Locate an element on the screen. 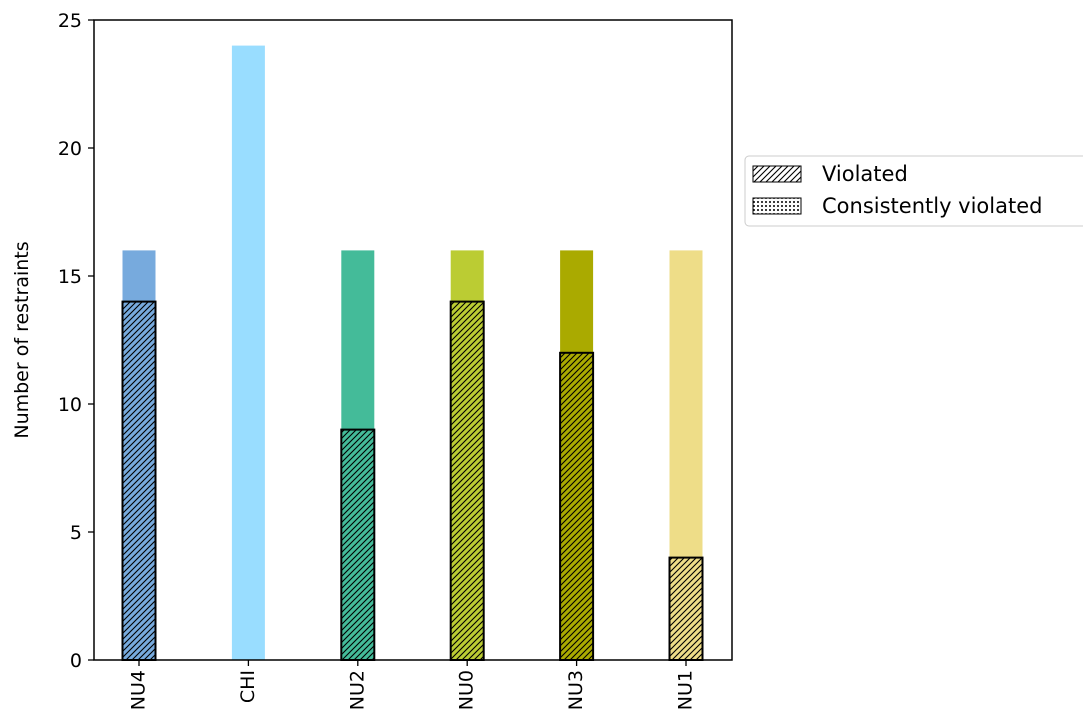  x-tick-label: NU2 is located at coordinates (357, 690).